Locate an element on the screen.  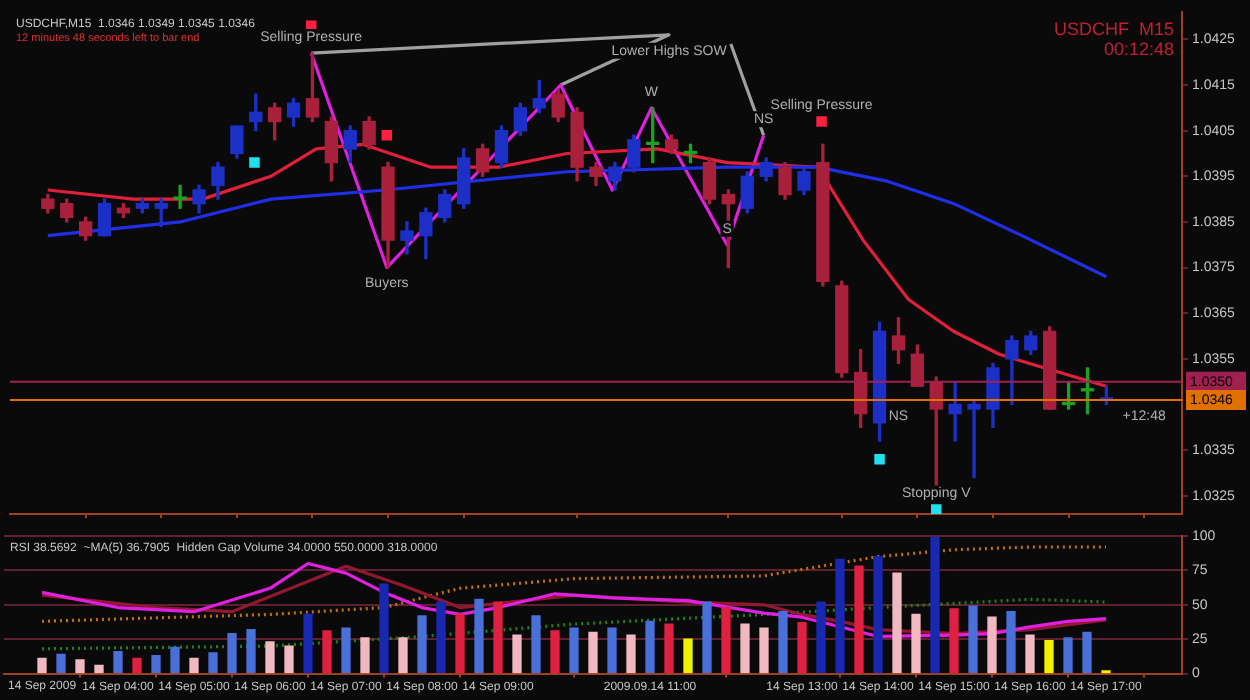
line-series is located at coordinates (574, 624).